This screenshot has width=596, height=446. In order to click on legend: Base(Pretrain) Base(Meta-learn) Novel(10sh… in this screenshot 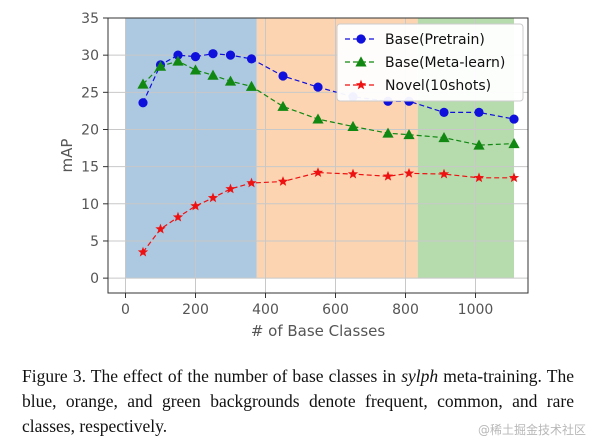, I will do `click(430, 62)`.